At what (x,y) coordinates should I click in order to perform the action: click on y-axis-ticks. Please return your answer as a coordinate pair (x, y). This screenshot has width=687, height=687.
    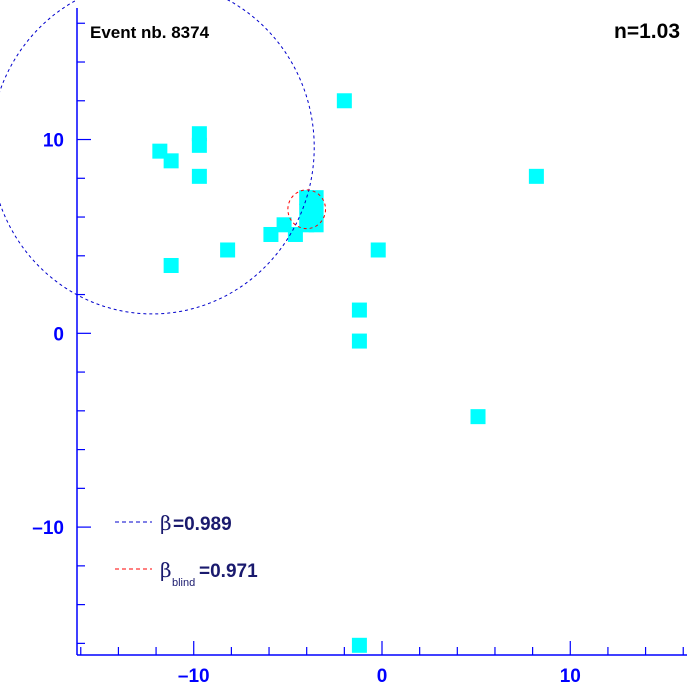
    Looking at the image, I should click on (84, 333).